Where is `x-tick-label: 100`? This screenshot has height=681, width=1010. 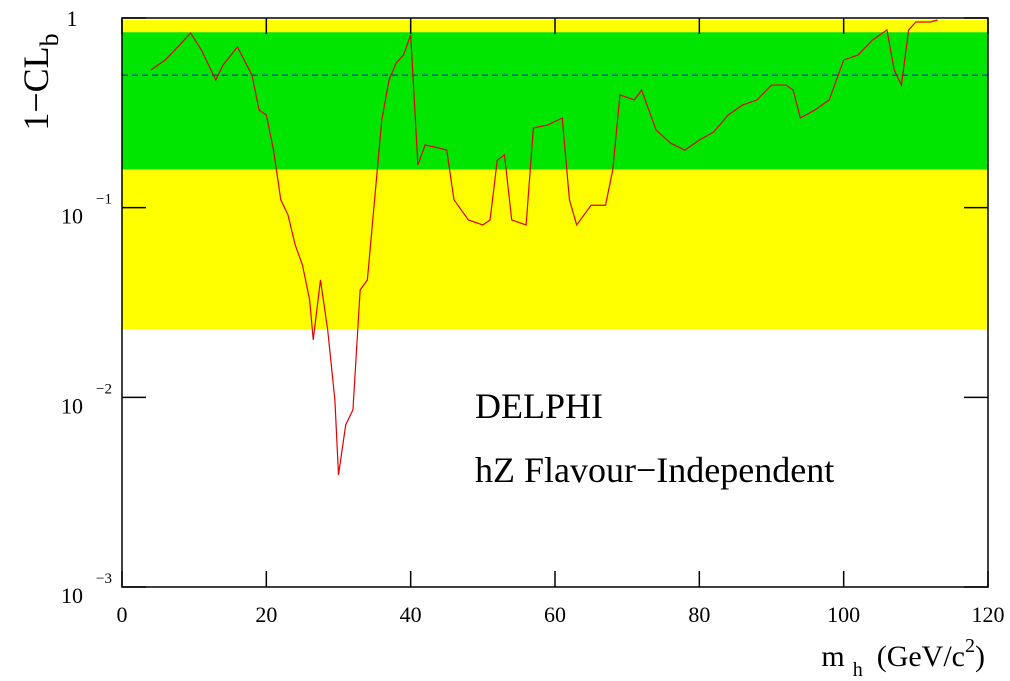
x-tick-label: 100 is located at coordinates (843, 614).